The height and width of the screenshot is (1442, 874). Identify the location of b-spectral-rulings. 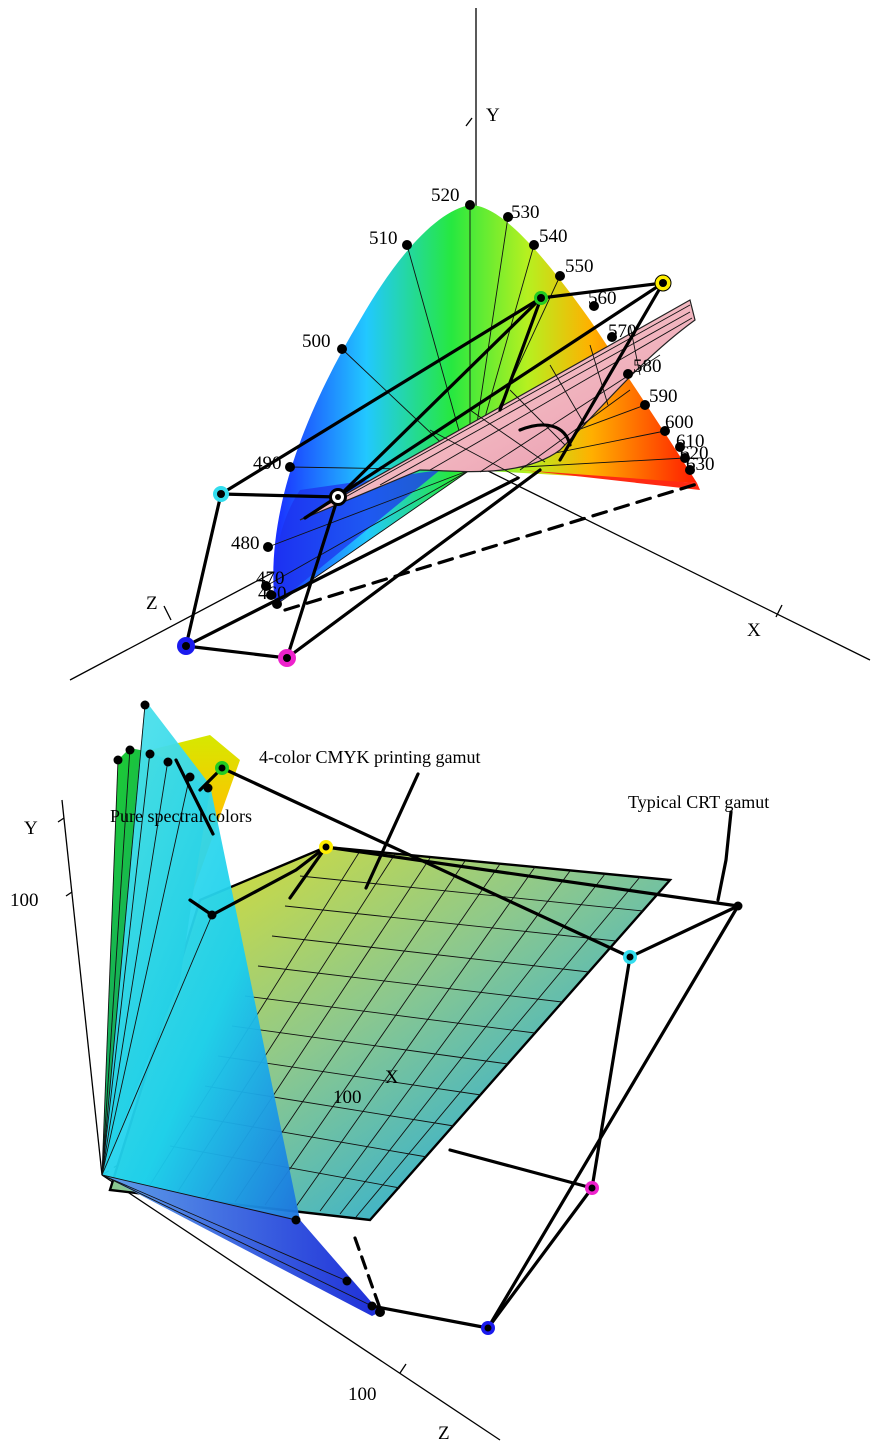
(237, 1005).